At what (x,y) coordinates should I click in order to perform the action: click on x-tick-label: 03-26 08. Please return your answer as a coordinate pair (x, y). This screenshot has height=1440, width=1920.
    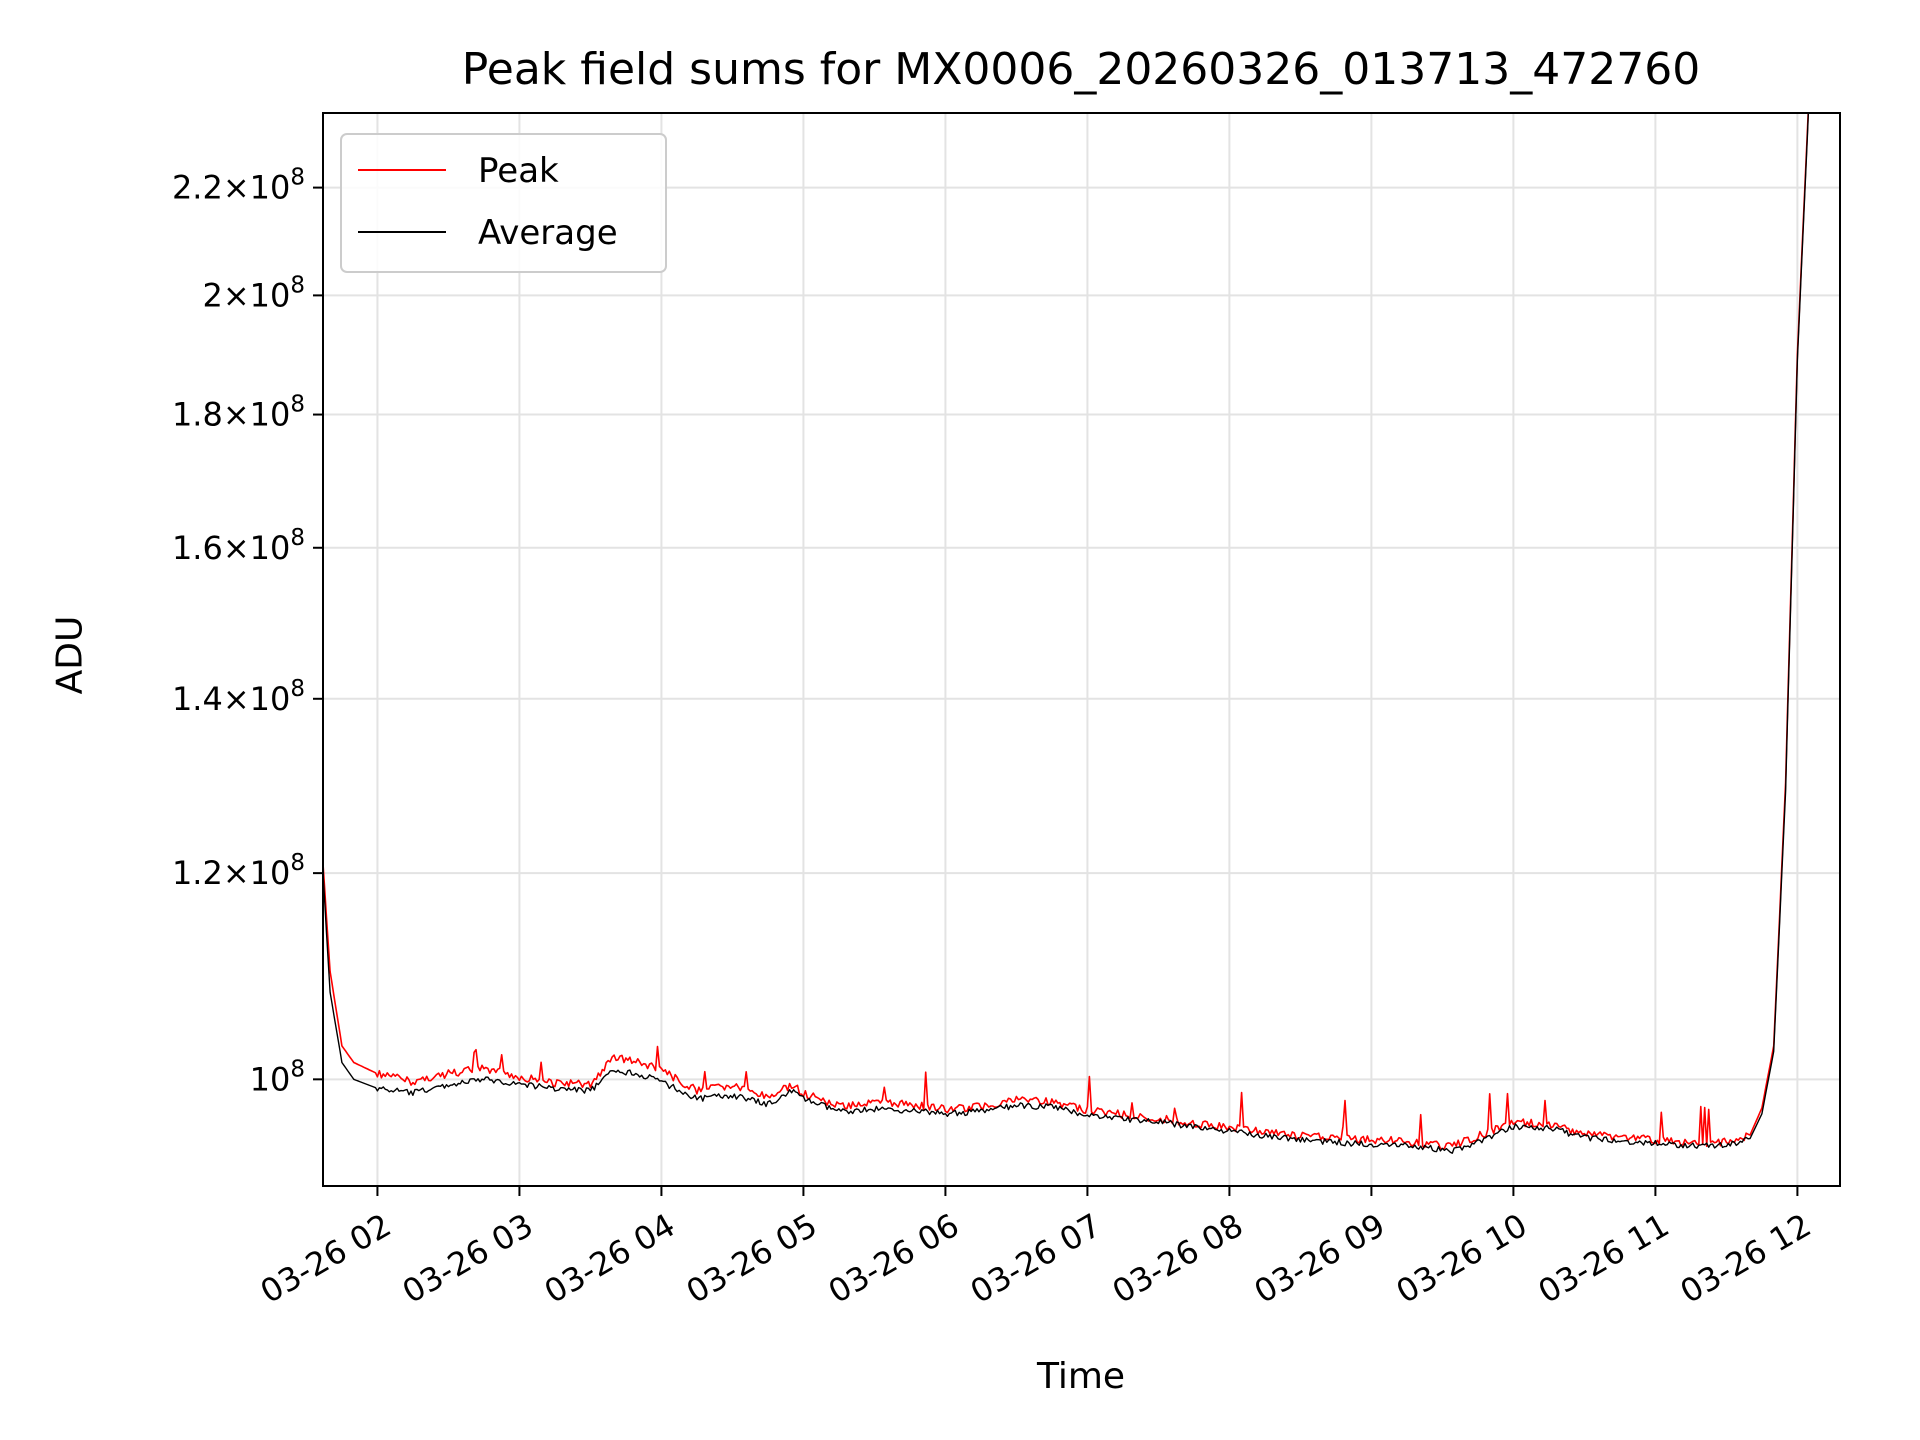
    Looking at the image, I should click on (1178, 1258).